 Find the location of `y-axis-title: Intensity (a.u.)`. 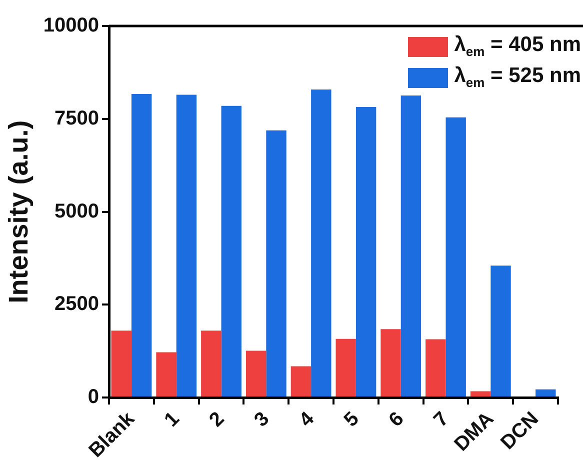

y-axis-title: Intensity (a.u.) is located at coordinates (19, 212).